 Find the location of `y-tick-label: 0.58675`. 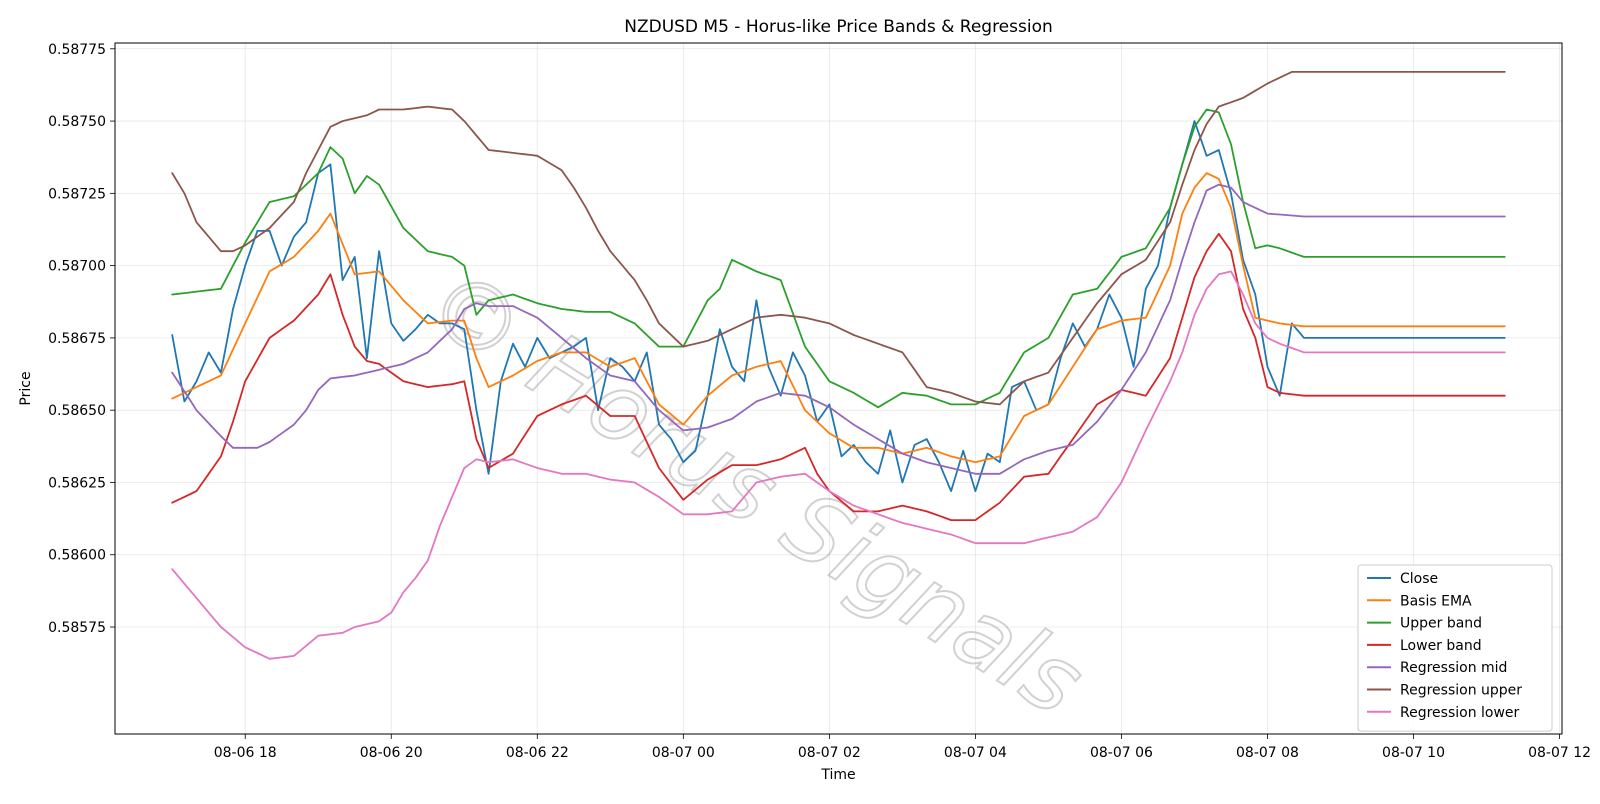

y-tick-label: 0.58675 is located at coordinates (77, 339).